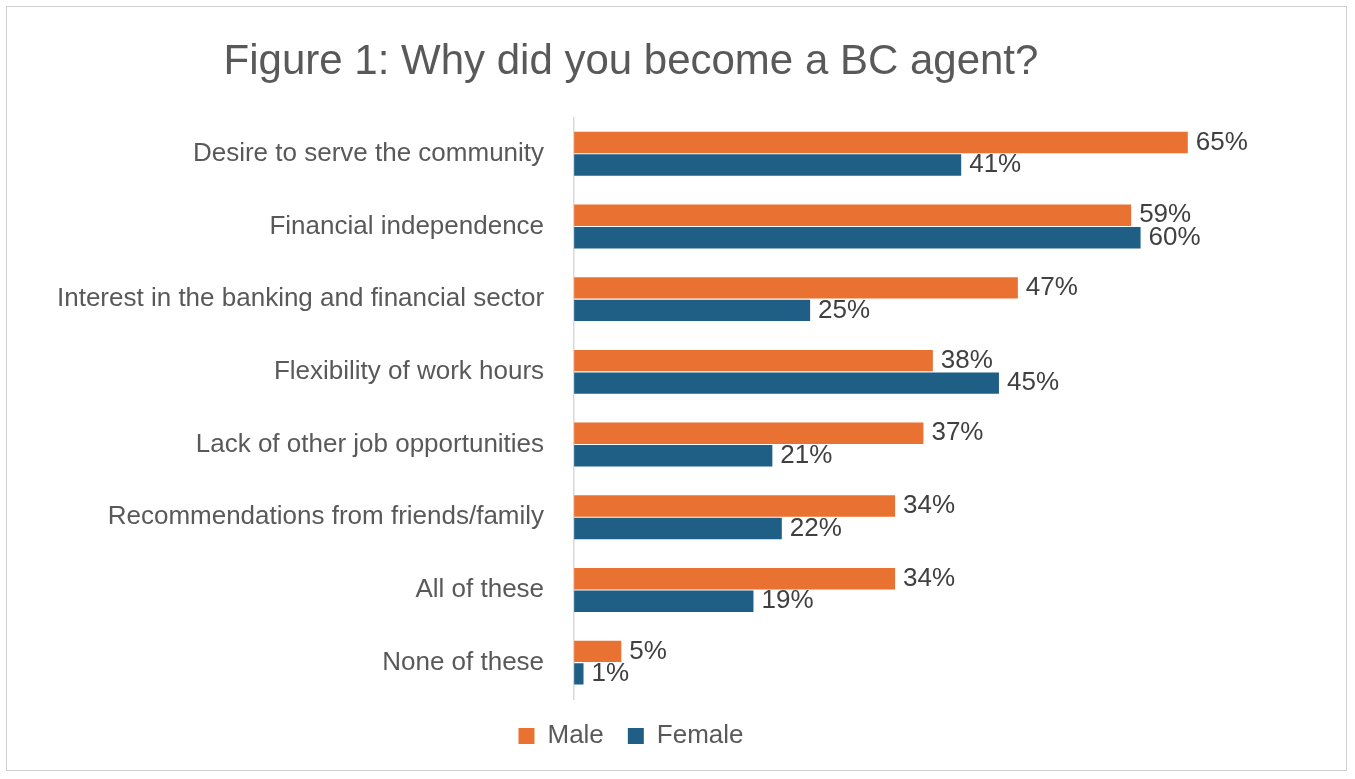  Describe the element at coordinates (1221, 140) in the screenshot. I see `data-label: 65%` at that location.